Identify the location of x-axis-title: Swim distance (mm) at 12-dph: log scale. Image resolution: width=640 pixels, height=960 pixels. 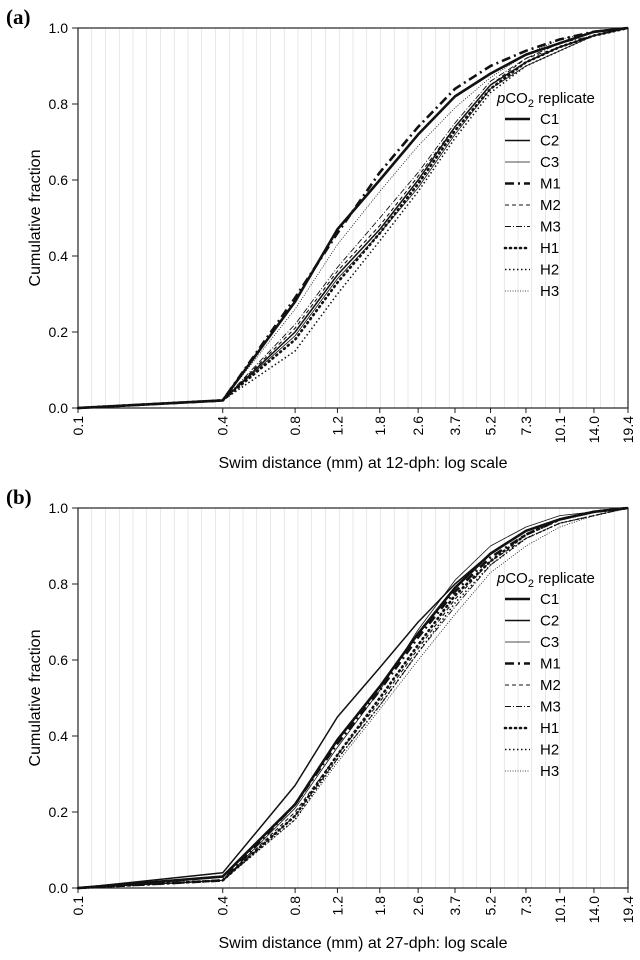
(363, 463).